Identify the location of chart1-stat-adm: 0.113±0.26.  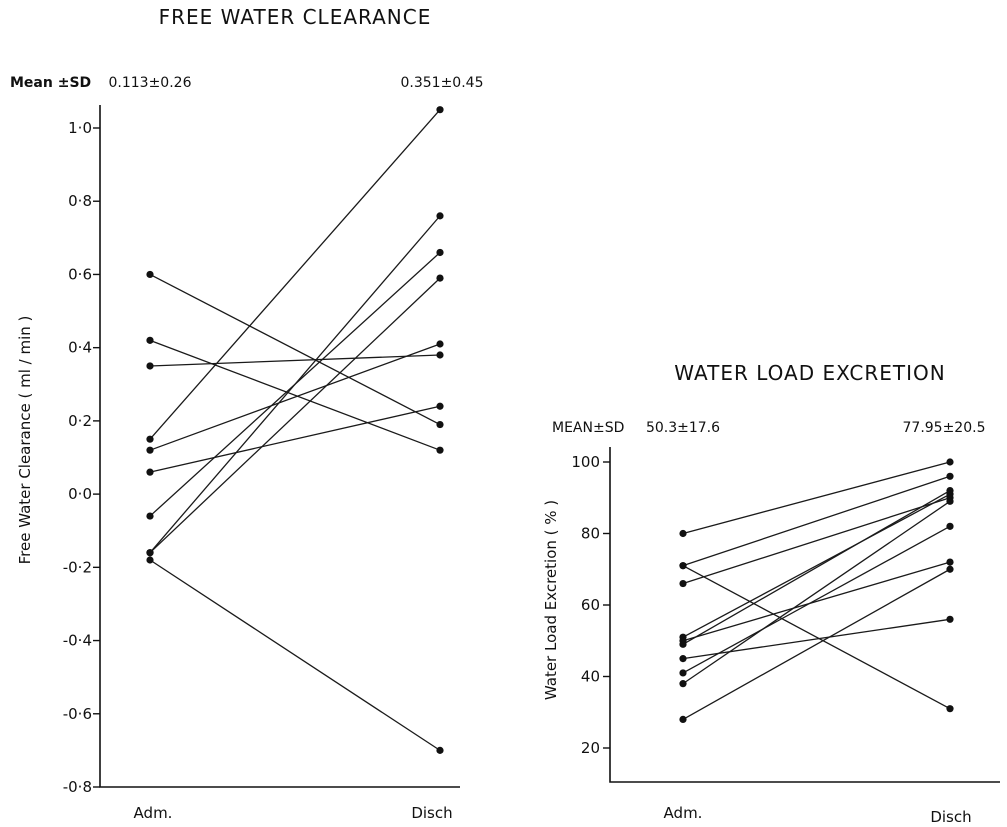
(150, 83).